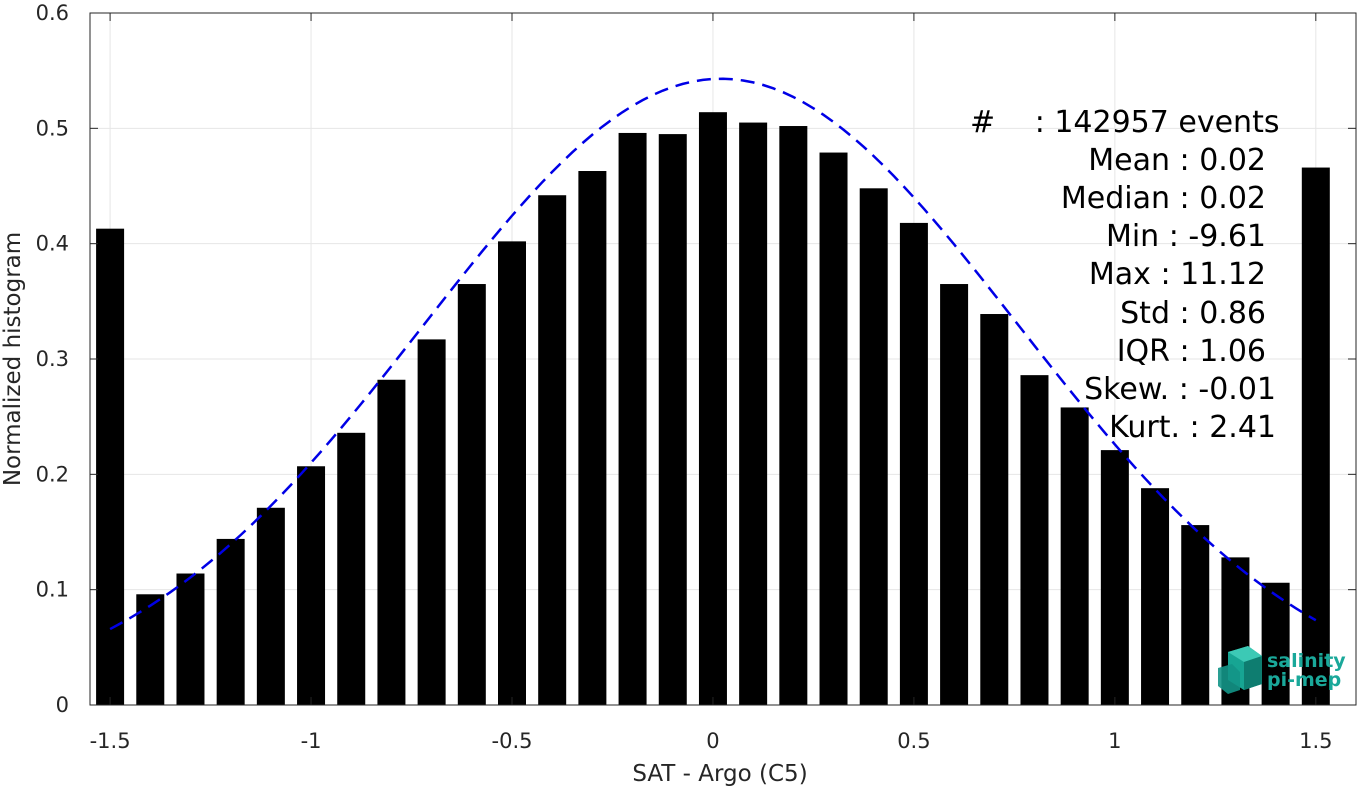  Describe the element at coordinates (913, 741) in the screenshot. I see `x-tick-label: 0.5` at that location.